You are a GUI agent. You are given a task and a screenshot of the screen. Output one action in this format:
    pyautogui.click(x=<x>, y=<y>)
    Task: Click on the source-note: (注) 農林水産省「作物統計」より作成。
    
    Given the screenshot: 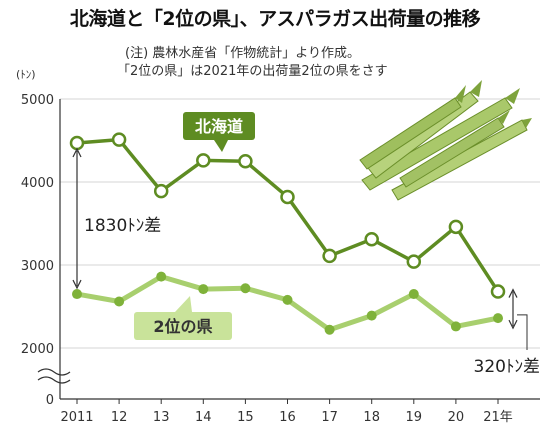 What is the action you would take?
    pyautogui.click(x=243, y=53)
    